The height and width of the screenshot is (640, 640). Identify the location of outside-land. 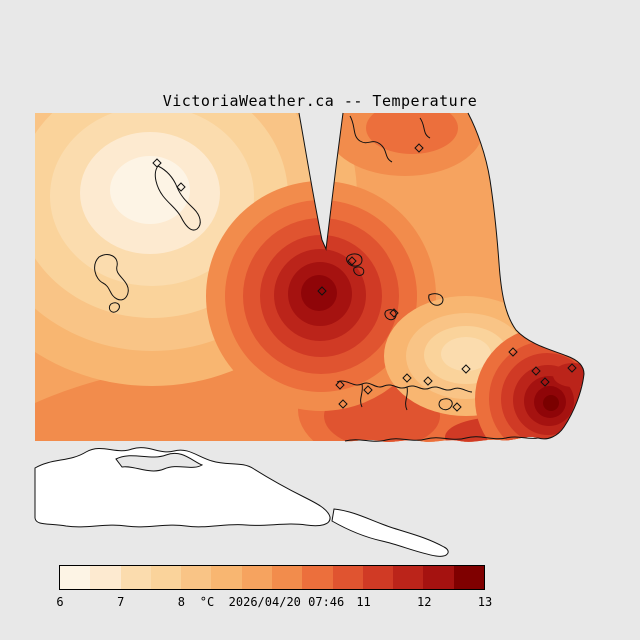
(241, 502).